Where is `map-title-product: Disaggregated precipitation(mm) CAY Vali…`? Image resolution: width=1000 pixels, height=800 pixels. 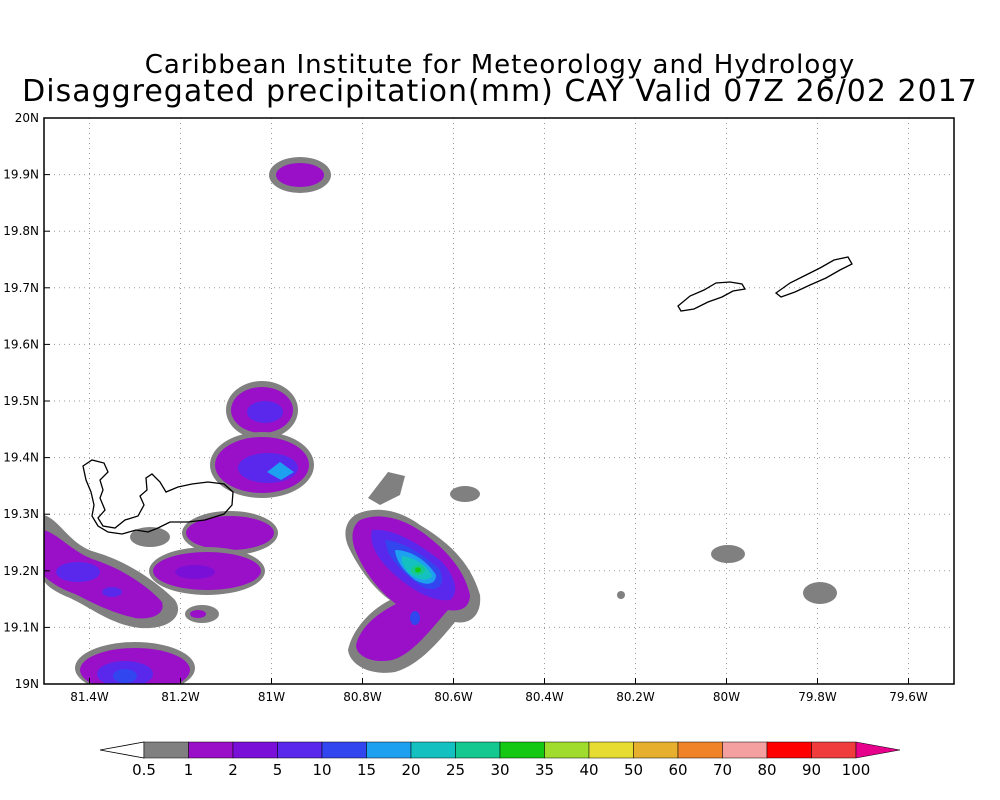 map-title-product: Disaggregated precipitation(mm) CAY Vali… is located at coordinates (500, 91).